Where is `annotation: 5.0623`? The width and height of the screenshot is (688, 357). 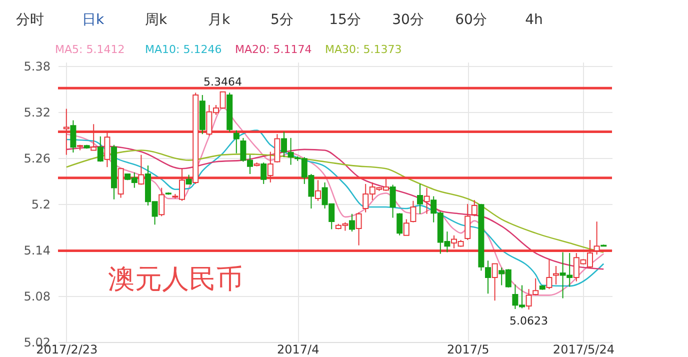 annotation: 5.0623 is located at coordinates (529, 321).